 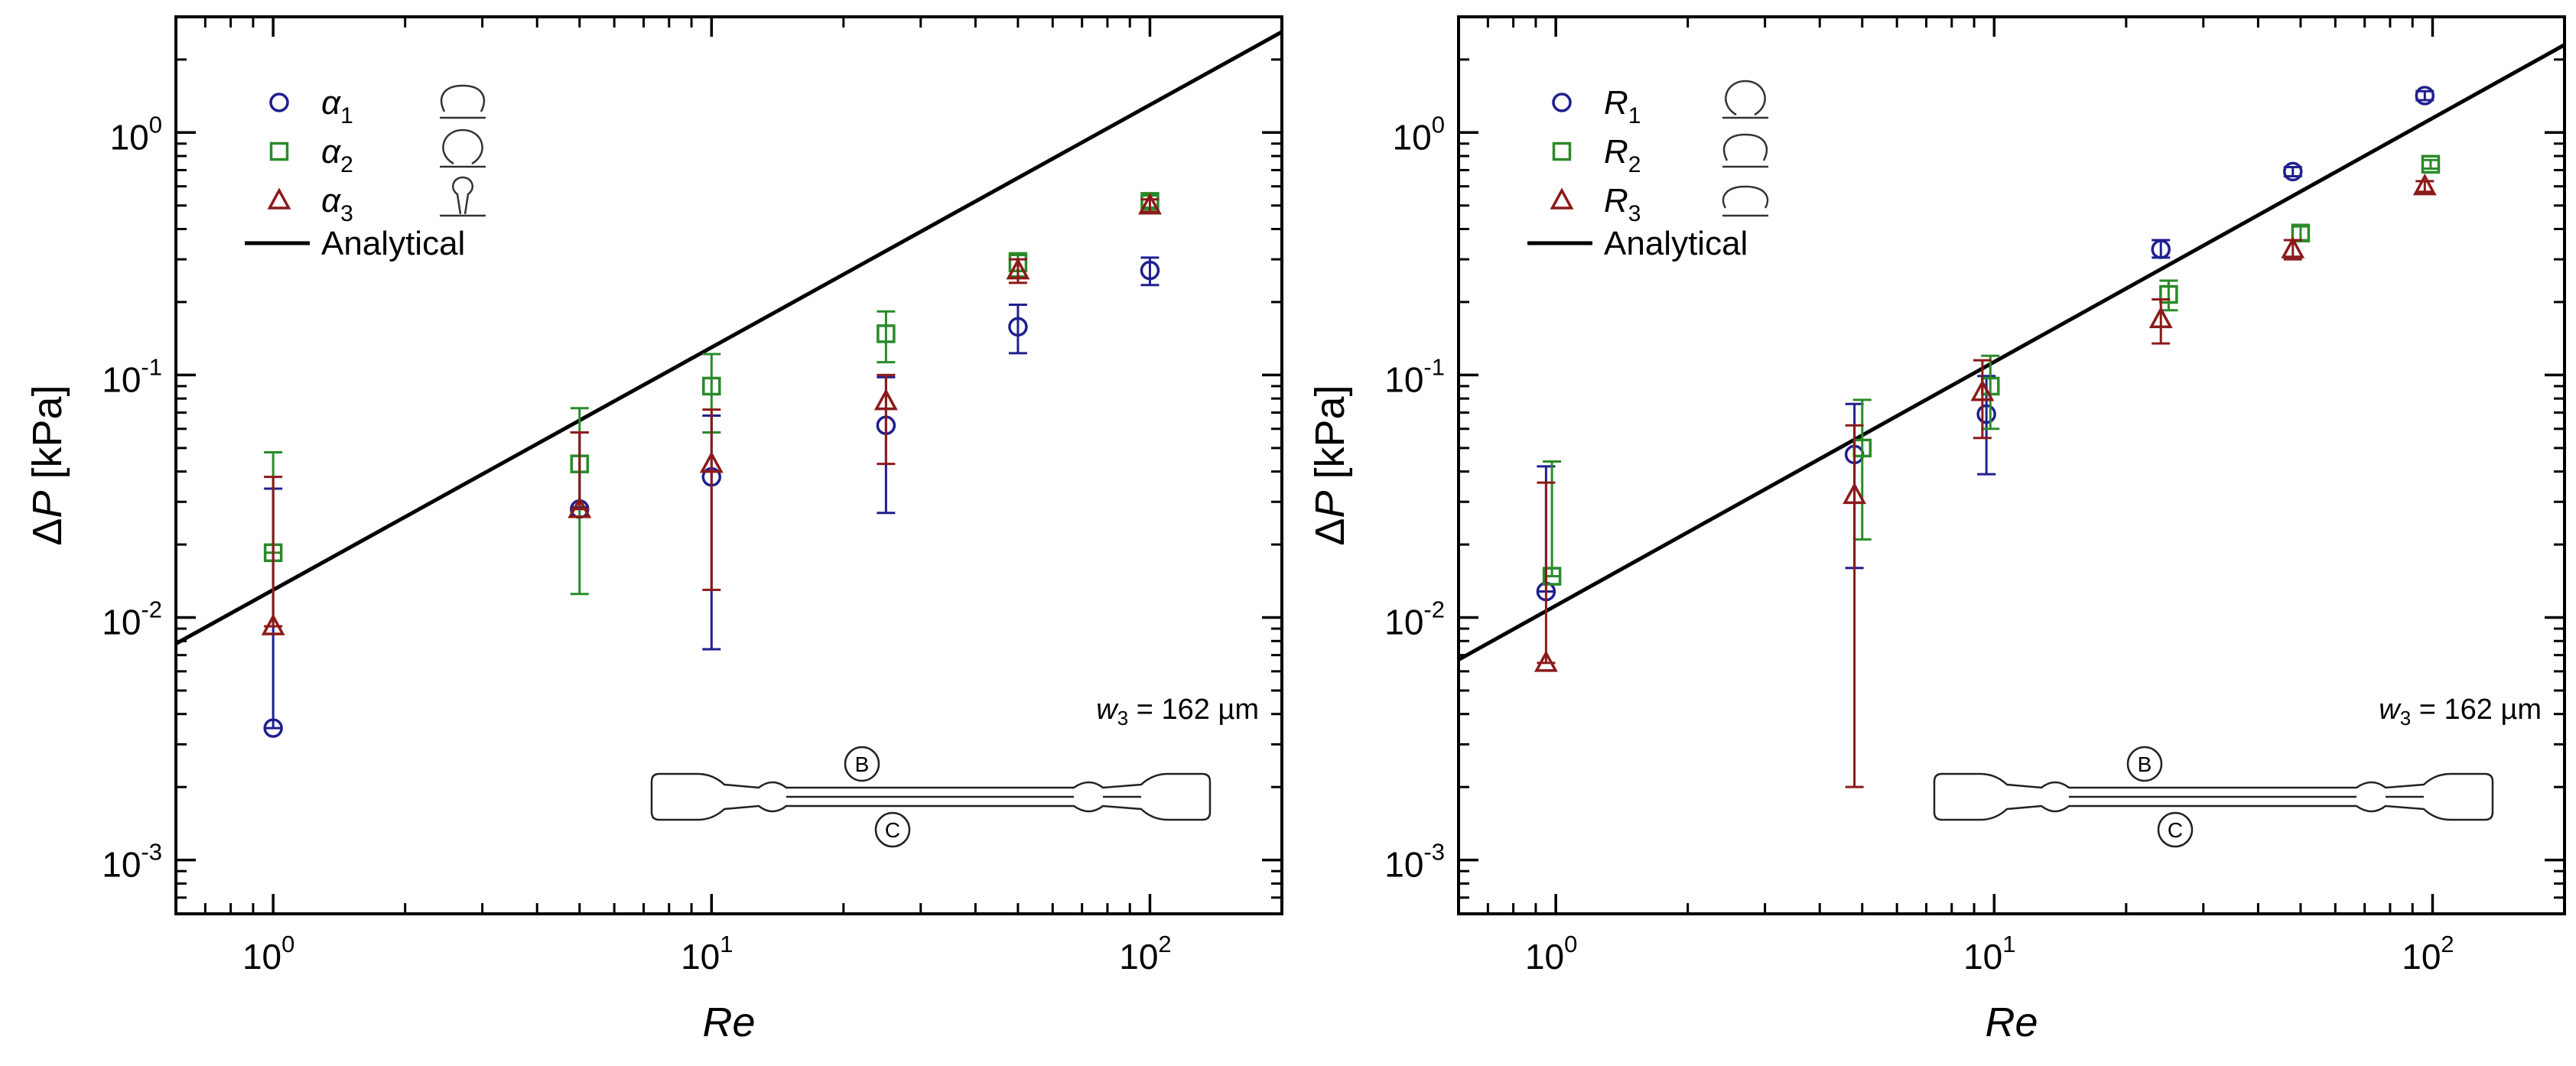 What do you see at coordinates (1622, 204) in the screenshot?
I see `legend-label: R3` at bounding box center [1622, 204].